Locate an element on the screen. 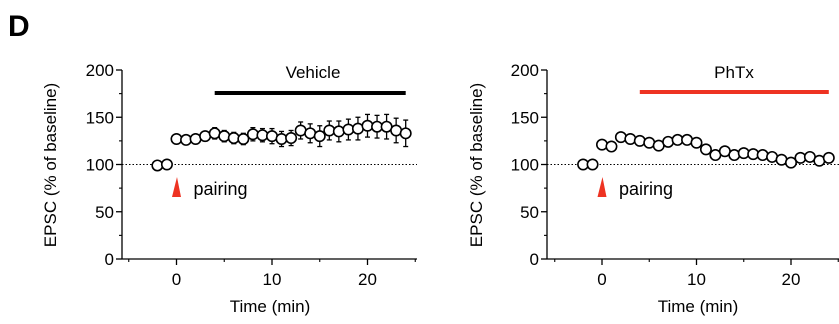  panel-letter: D is located at coordinates (19, 26).